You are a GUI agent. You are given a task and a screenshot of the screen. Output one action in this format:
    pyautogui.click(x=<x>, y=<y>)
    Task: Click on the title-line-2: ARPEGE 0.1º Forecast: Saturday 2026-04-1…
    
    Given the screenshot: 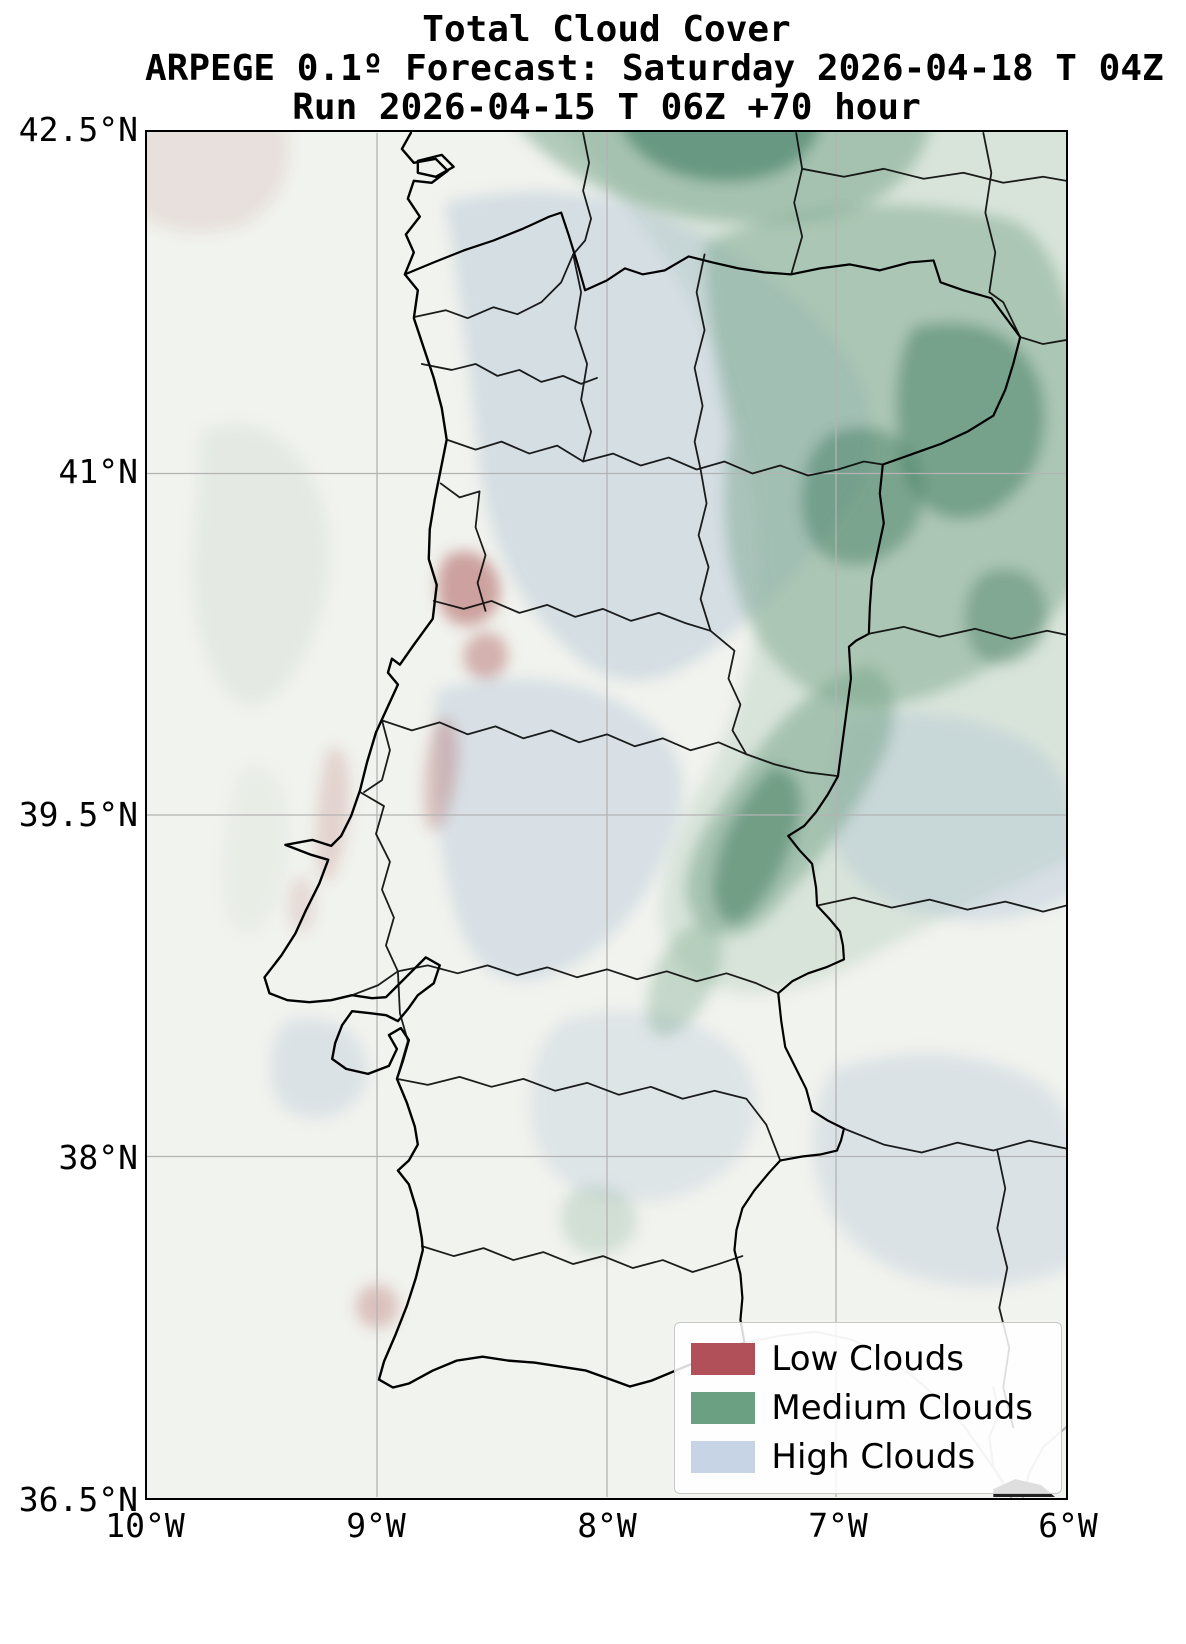 What is the action you would take?
    pyautogui.click(x=654, y=68)
    